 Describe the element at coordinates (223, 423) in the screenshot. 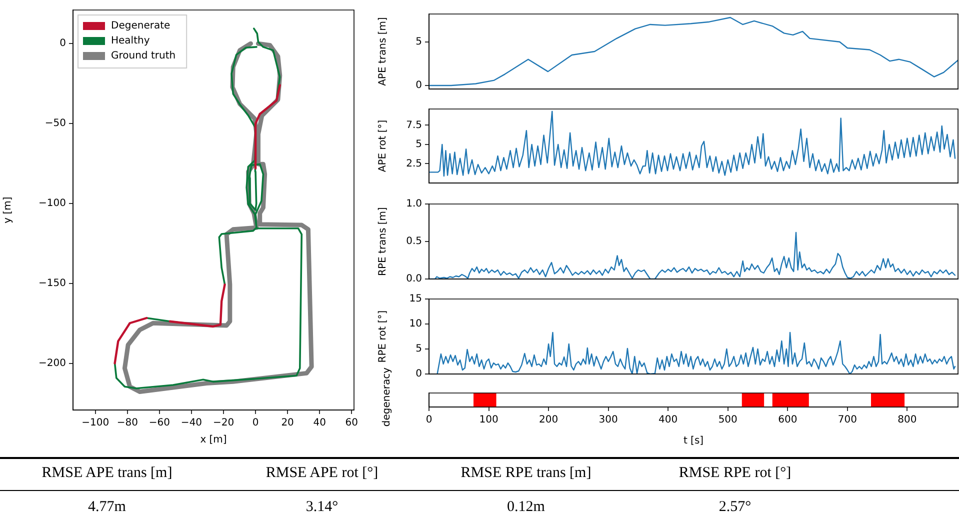

I see `x-tick-label: −20` at that location.